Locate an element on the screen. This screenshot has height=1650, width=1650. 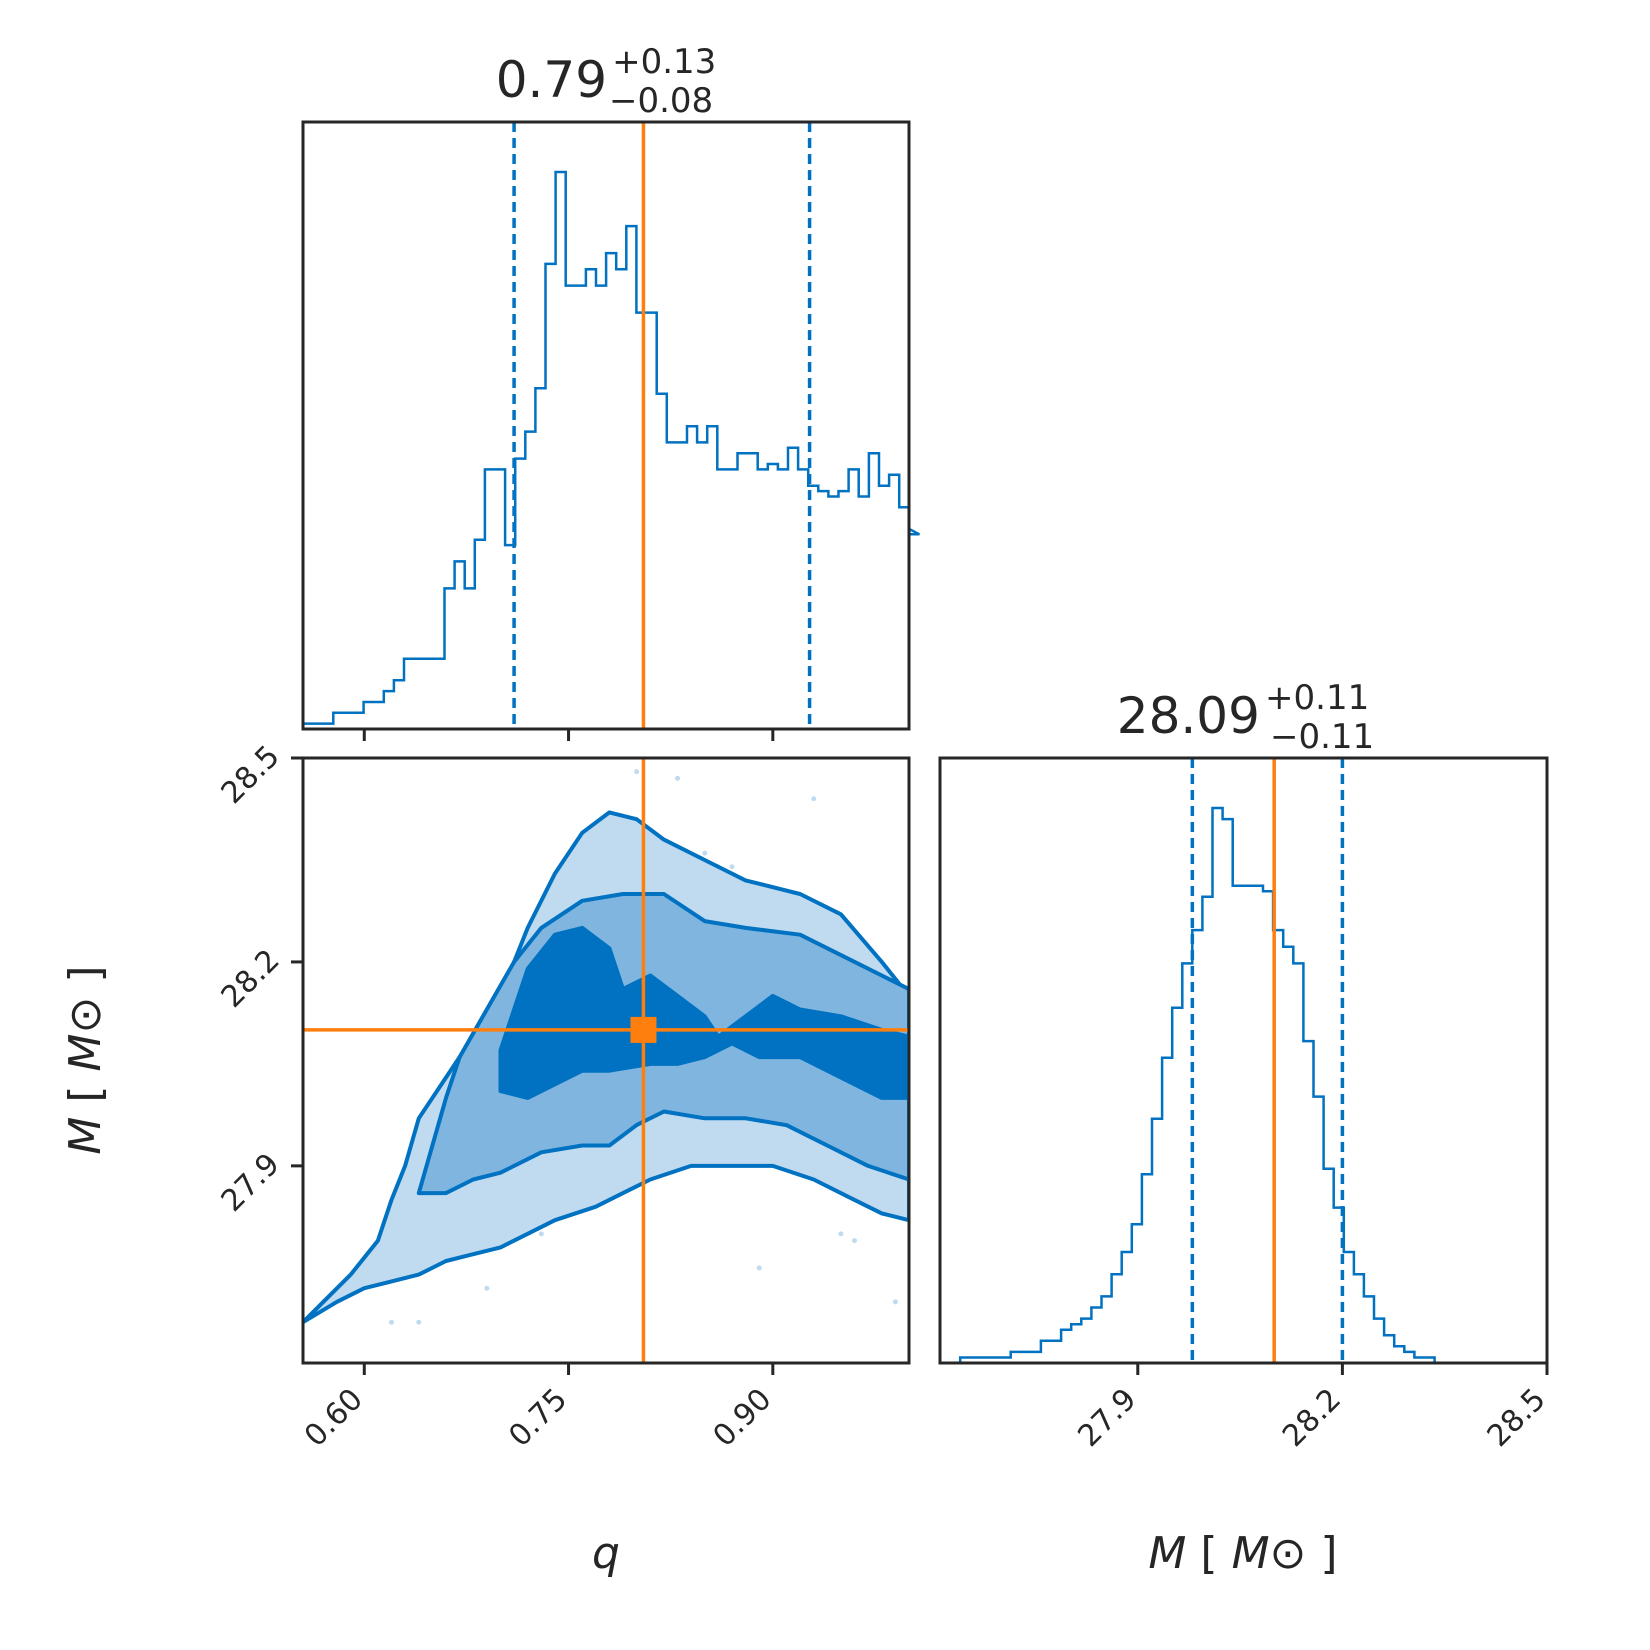
joint-contours is located at coordinates (606, 1060).